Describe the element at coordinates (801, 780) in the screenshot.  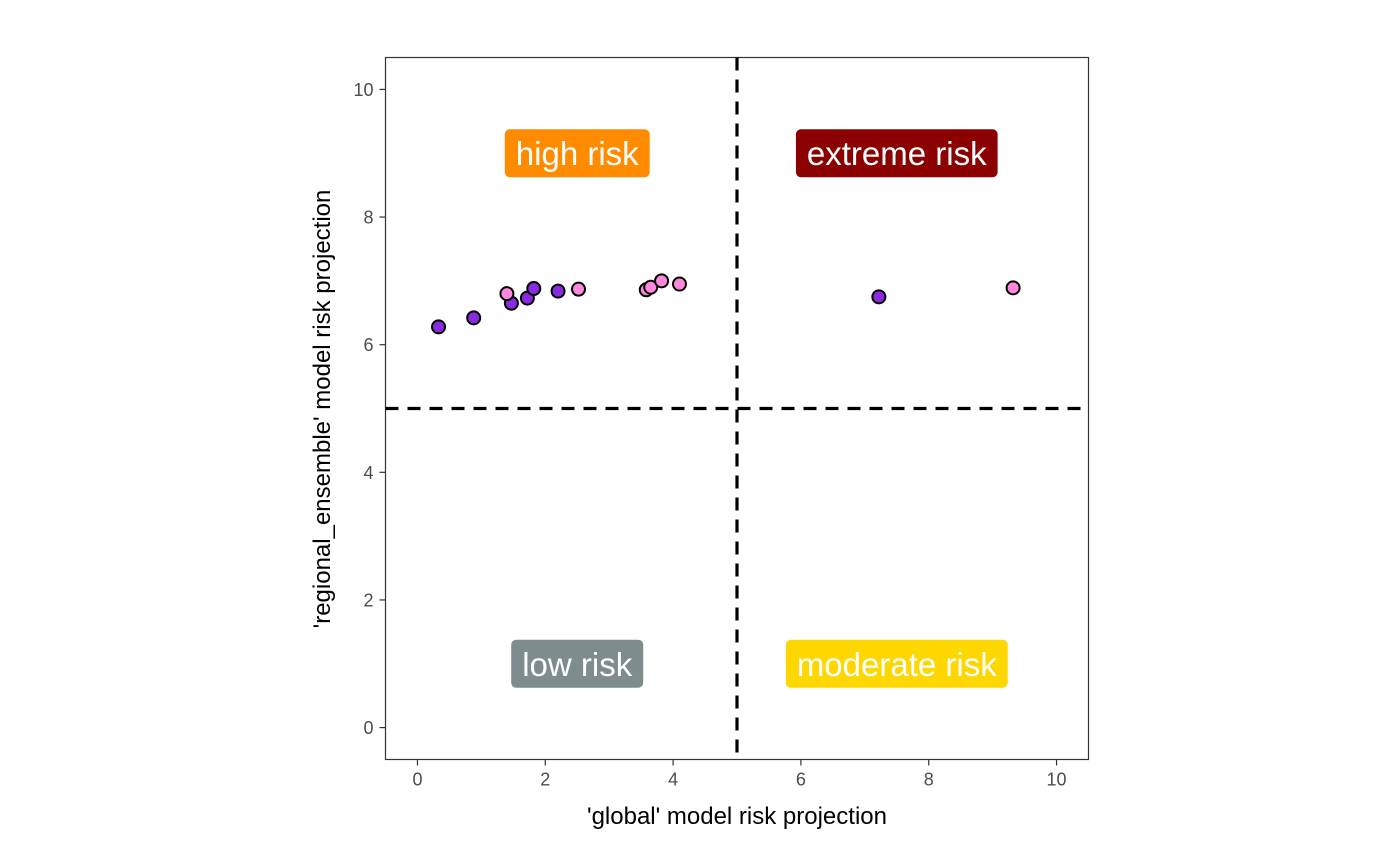
I see `x-tick-label: 6` at that location.